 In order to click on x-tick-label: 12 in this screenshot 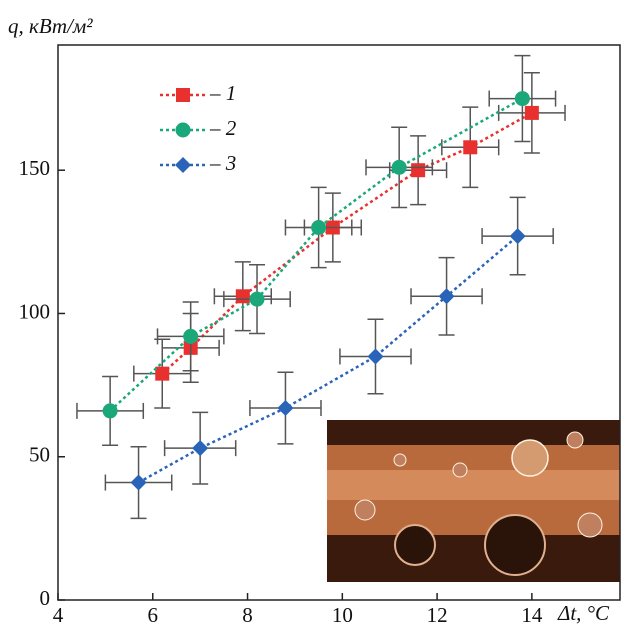, I will do `click(437, 615)`.